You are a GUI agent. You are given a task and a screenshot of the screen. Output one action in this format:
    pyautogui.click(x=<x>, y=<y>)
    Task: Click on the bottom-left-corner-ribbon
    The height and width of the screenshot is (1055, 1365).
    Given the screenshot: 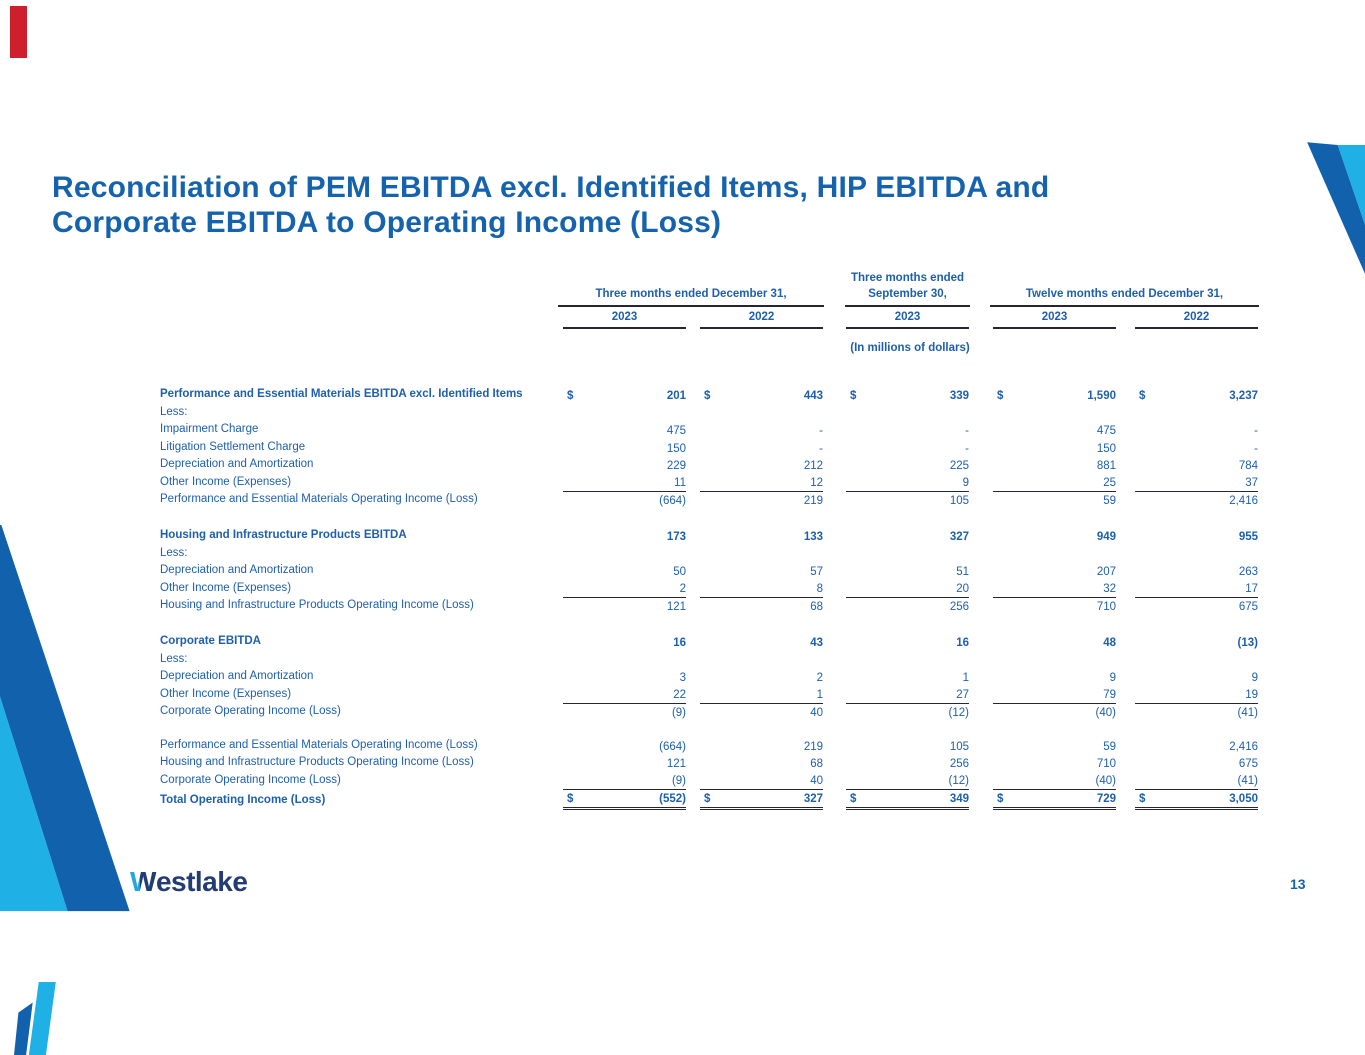 What is the action you would take?
    pyautogui.click(x=41, y=1018)
    